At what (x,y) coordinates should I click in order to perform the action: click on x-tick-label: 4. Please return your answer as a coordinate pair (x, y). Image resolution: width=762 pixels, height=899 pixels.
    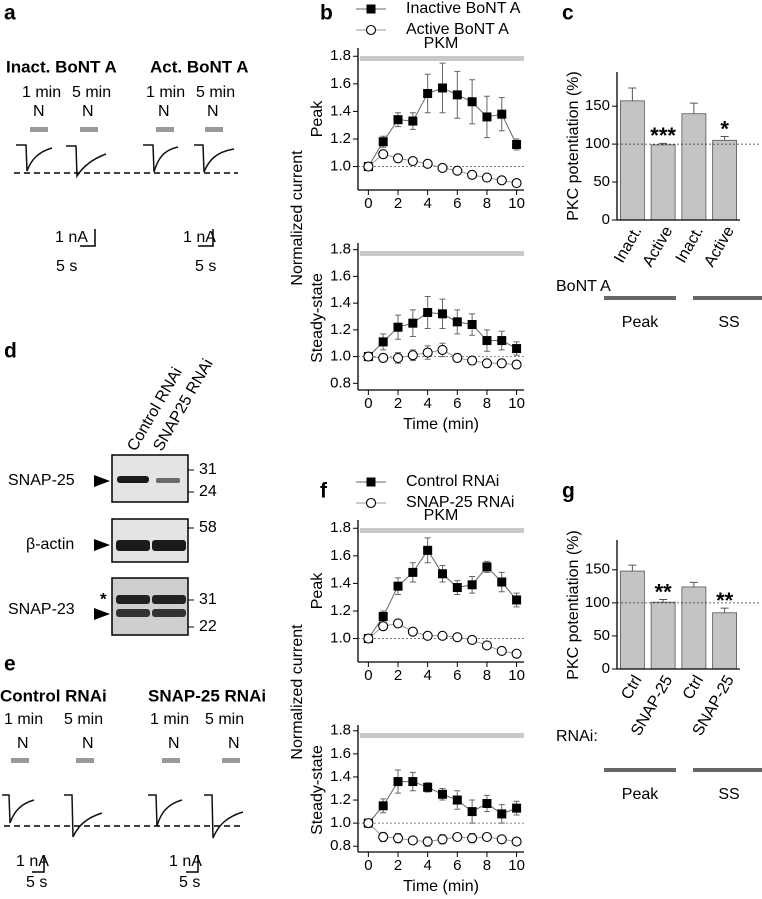
    Looking at the image, I should click on (427, 403).